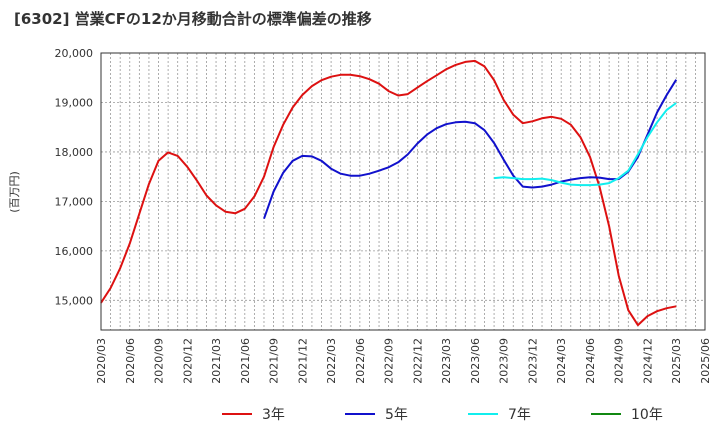  I want to click on y-tick-label: 15,000, so click(74, 300).